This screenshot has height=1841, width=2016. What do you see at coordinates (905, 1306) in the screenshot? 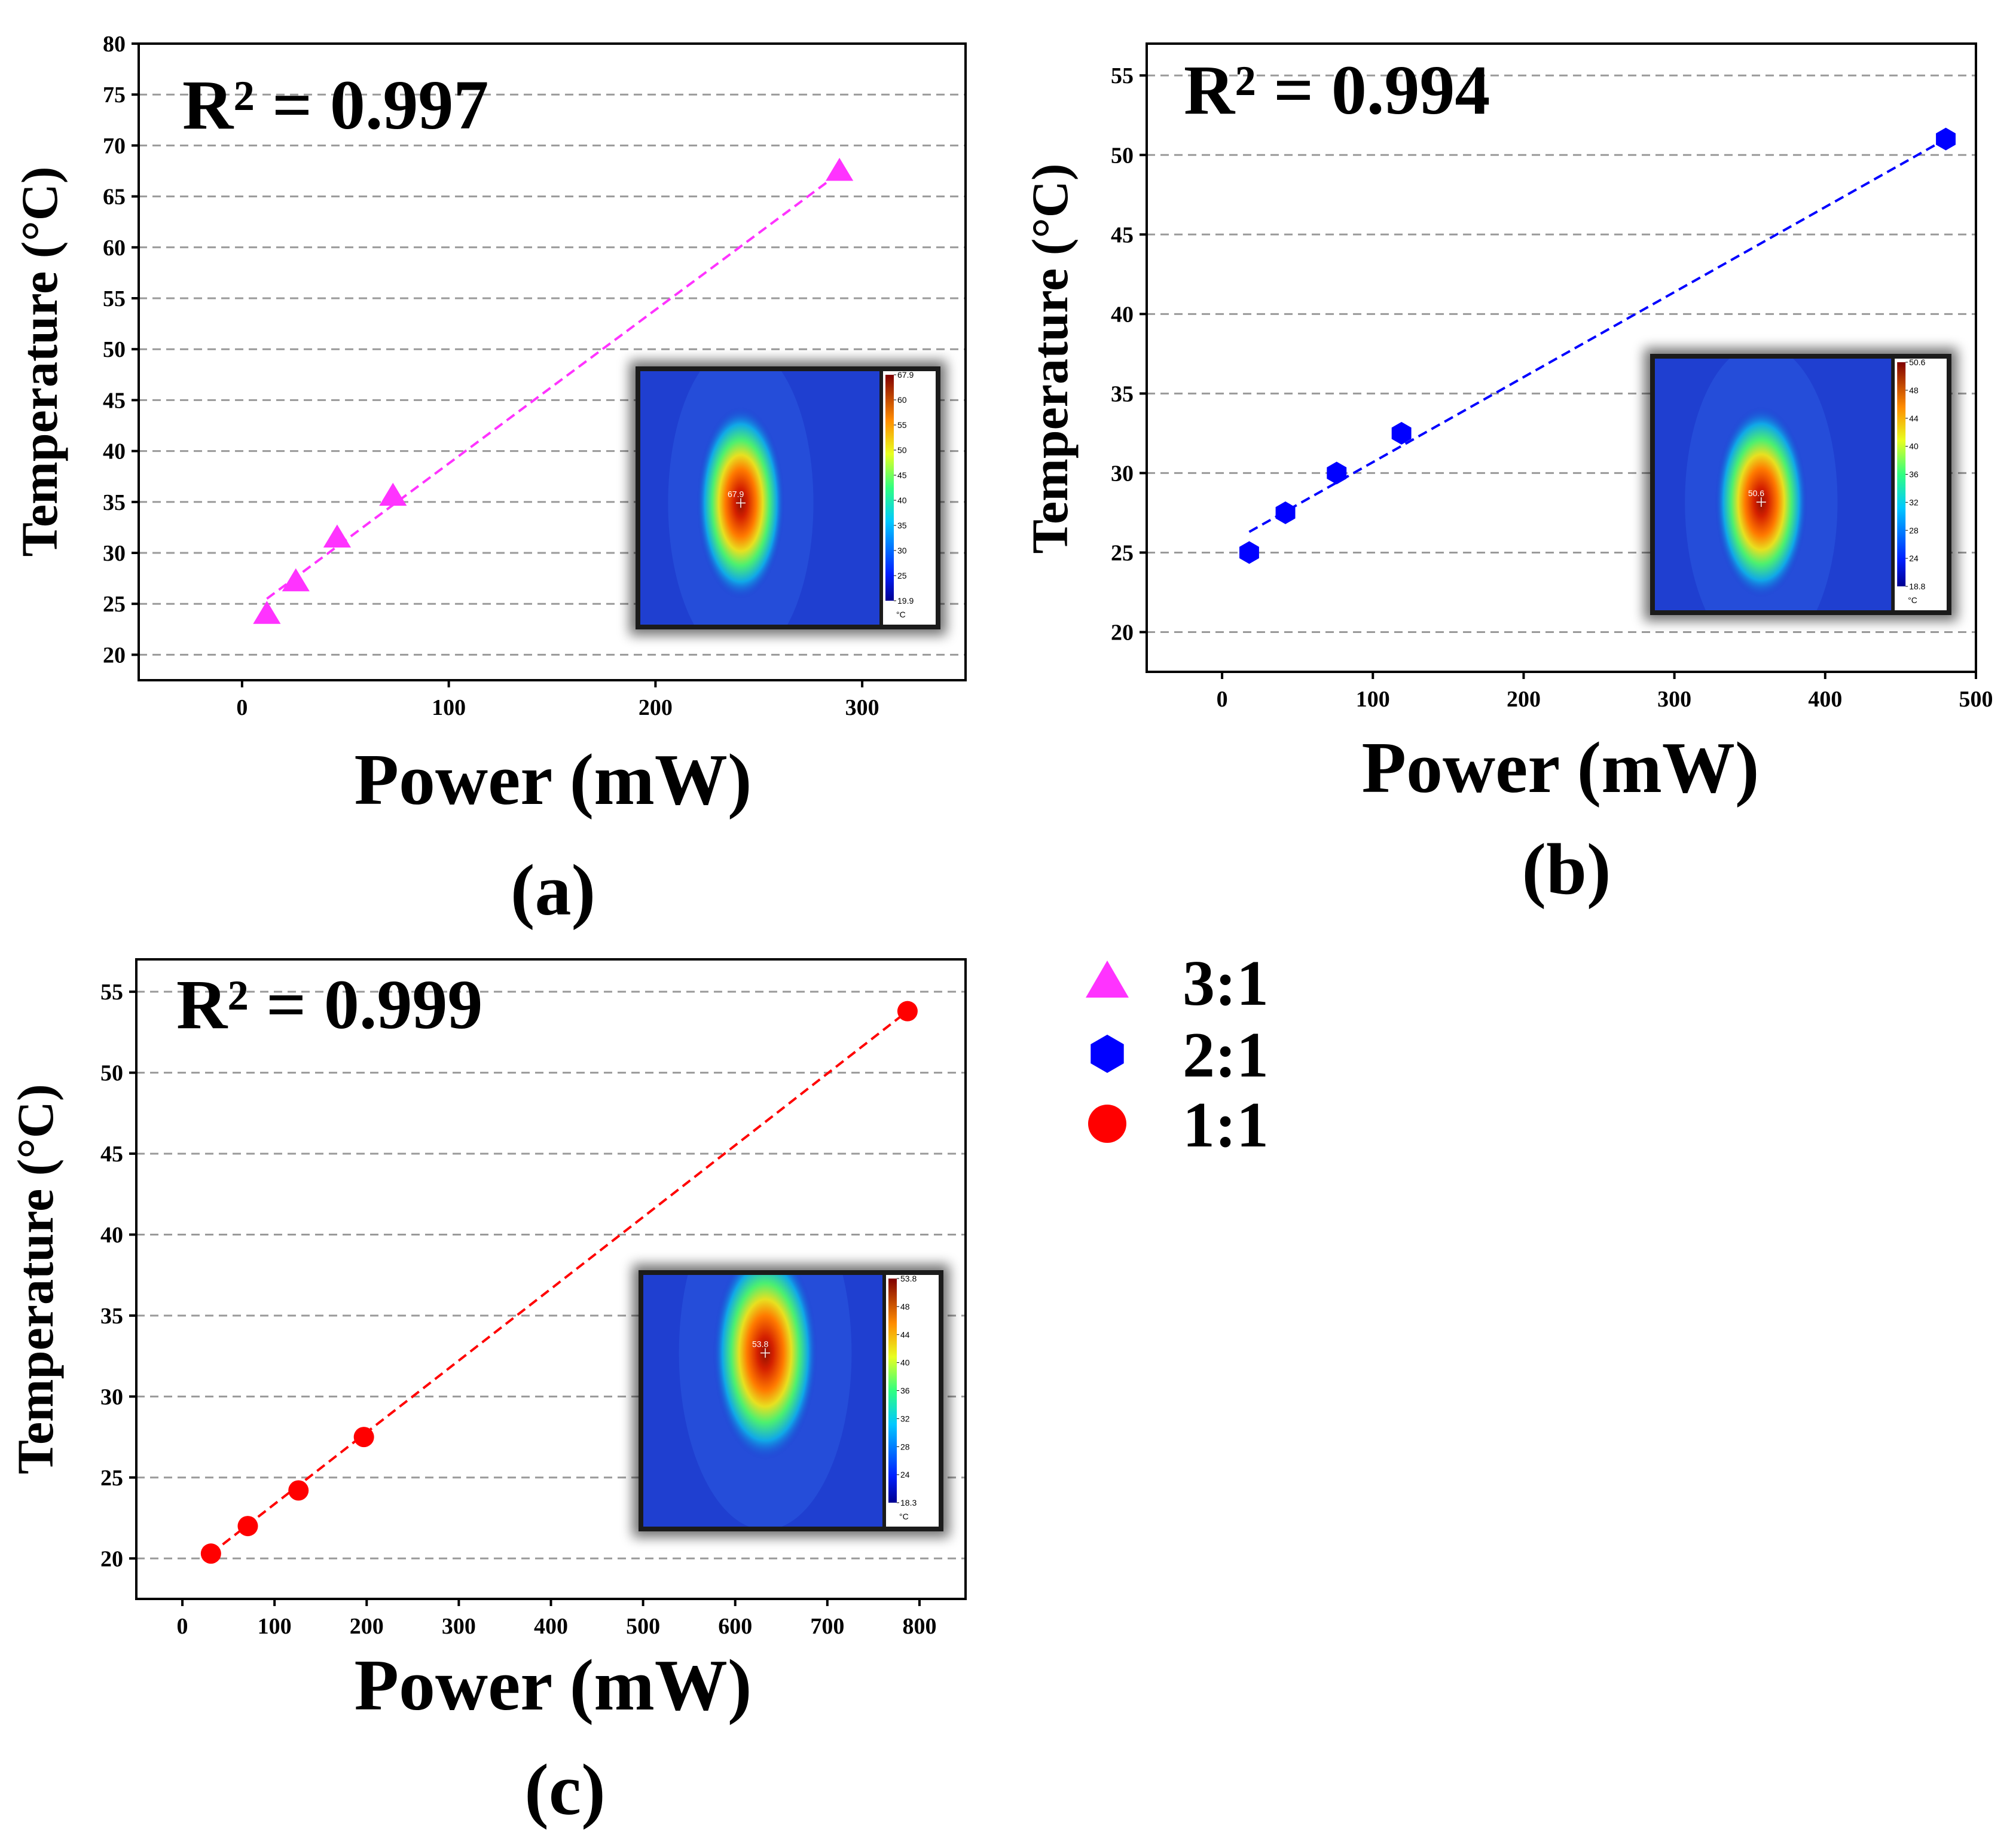
I see `colorbar-tick-label: 48` at bounding box center [905, 1306].